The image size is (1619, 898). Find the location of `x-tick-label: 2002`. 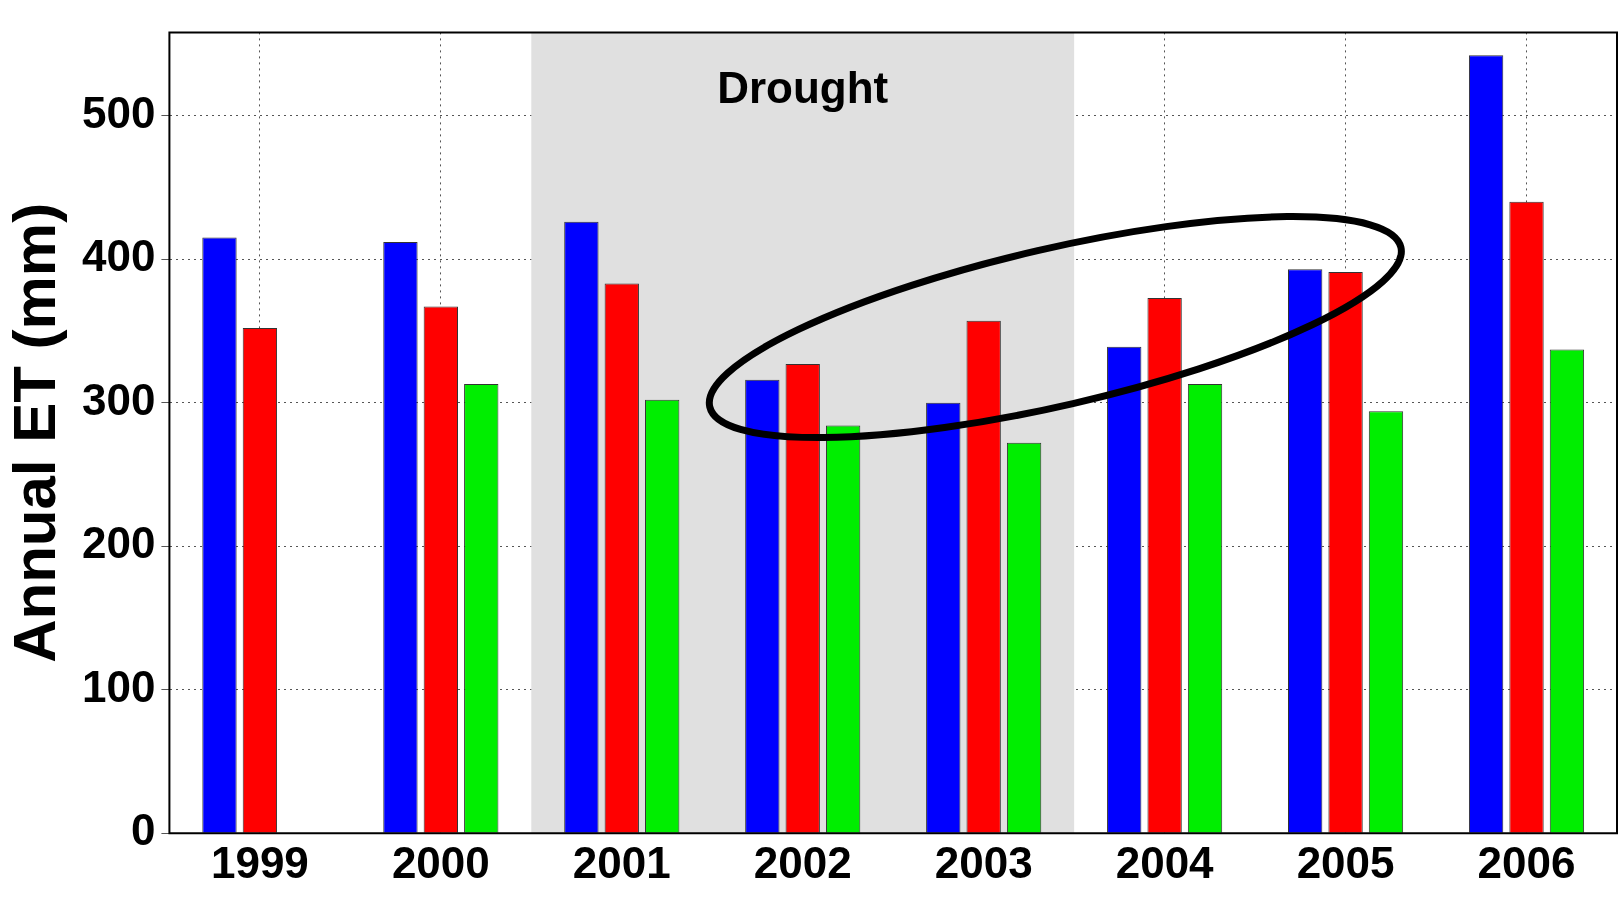

x-tick-label: 2002 is located at coordinates (802, 862).